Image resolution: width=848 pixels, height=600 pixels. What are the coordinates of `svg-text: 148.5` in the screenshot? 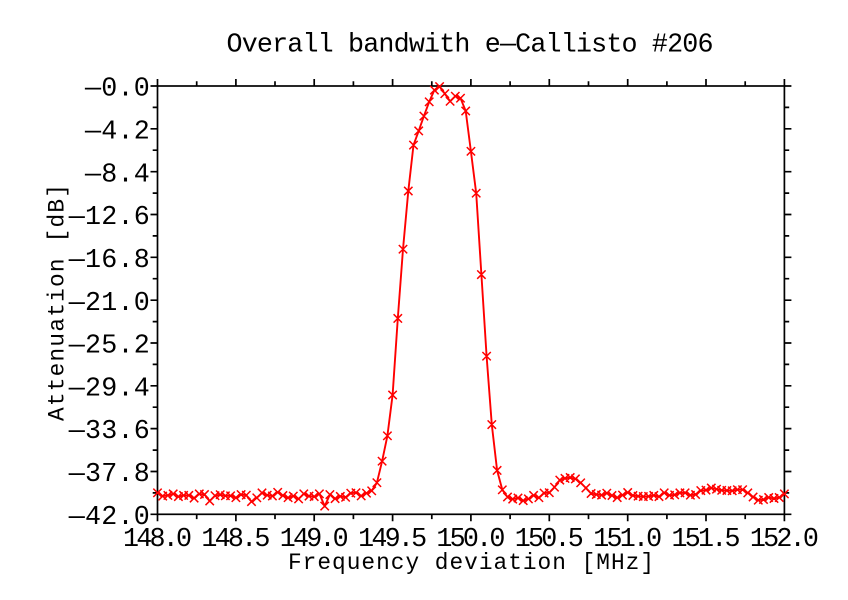 It's located at (235, 540).